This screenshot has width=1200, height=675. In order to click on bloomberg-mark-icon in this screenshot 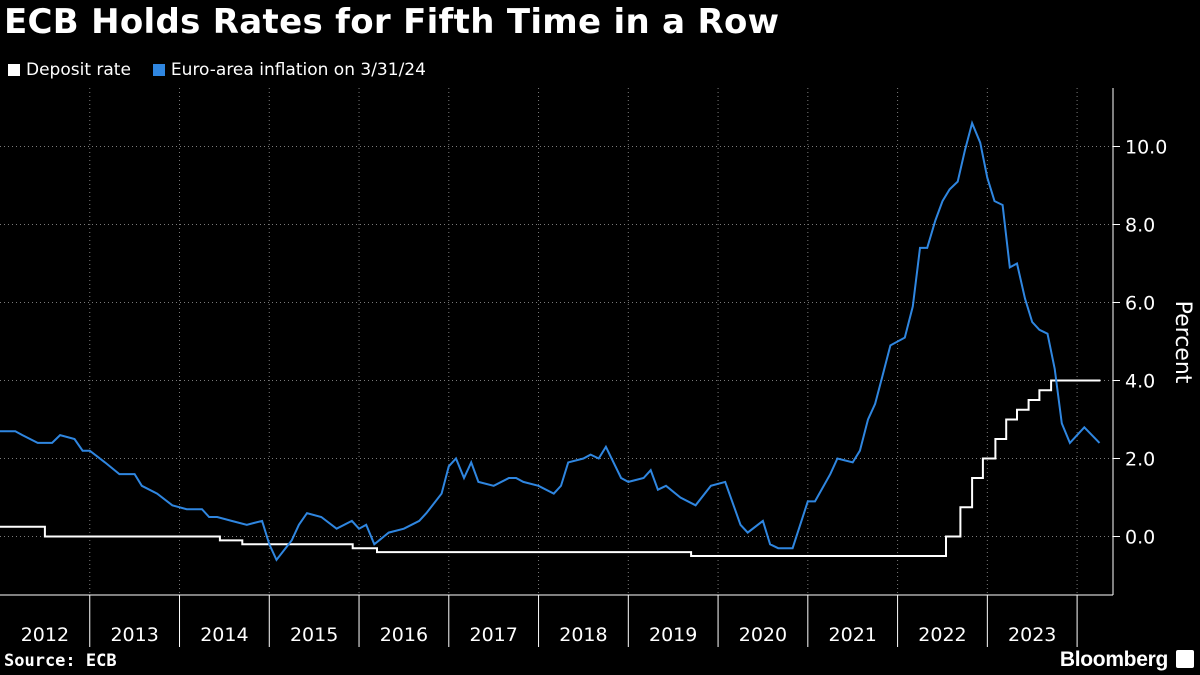, I will do `click(1185, 659)`.